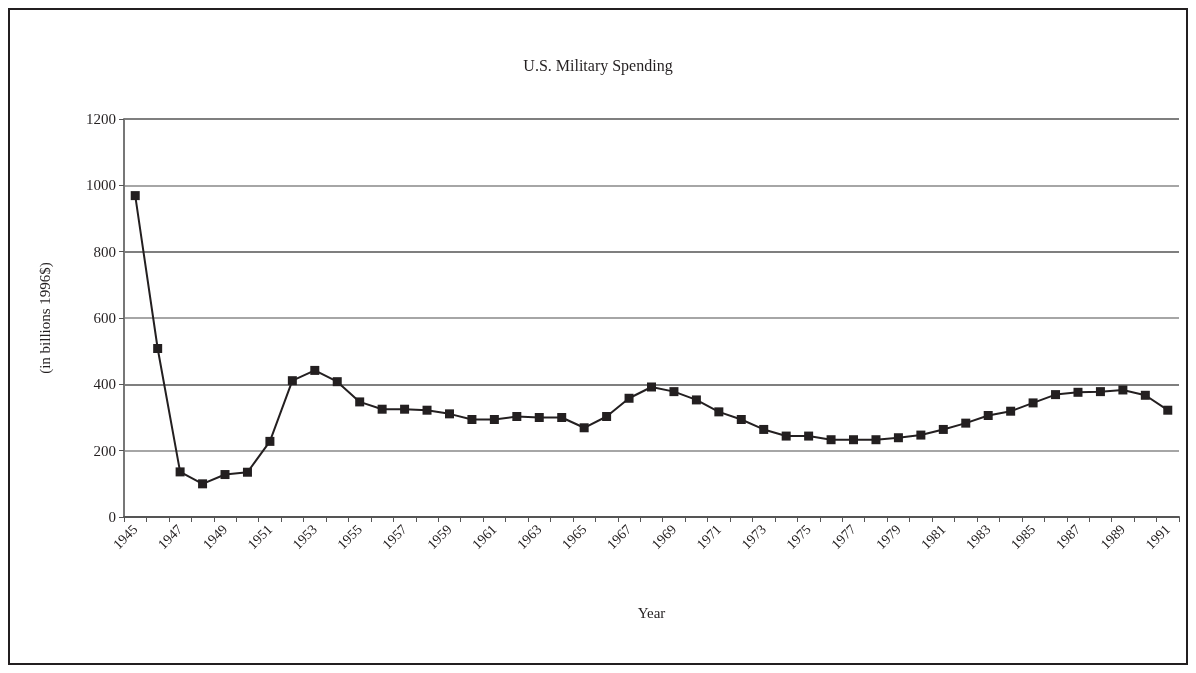 The height and width of the screenshot is (673, 1196). I want to click on x-axis-title: Year, so click(651, 612).